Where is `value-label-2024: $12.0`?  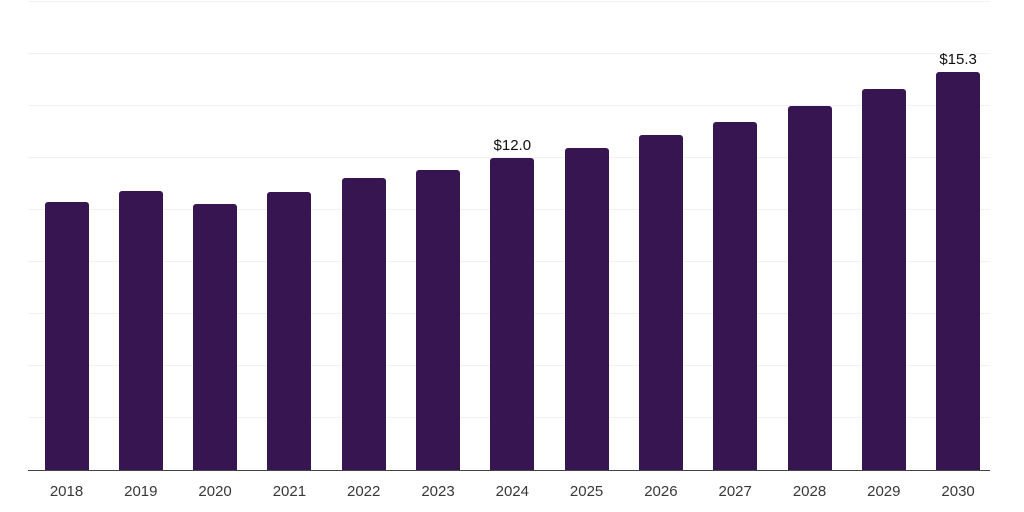
value-label-2024: $12.0 is located at coordinates (512, 145).